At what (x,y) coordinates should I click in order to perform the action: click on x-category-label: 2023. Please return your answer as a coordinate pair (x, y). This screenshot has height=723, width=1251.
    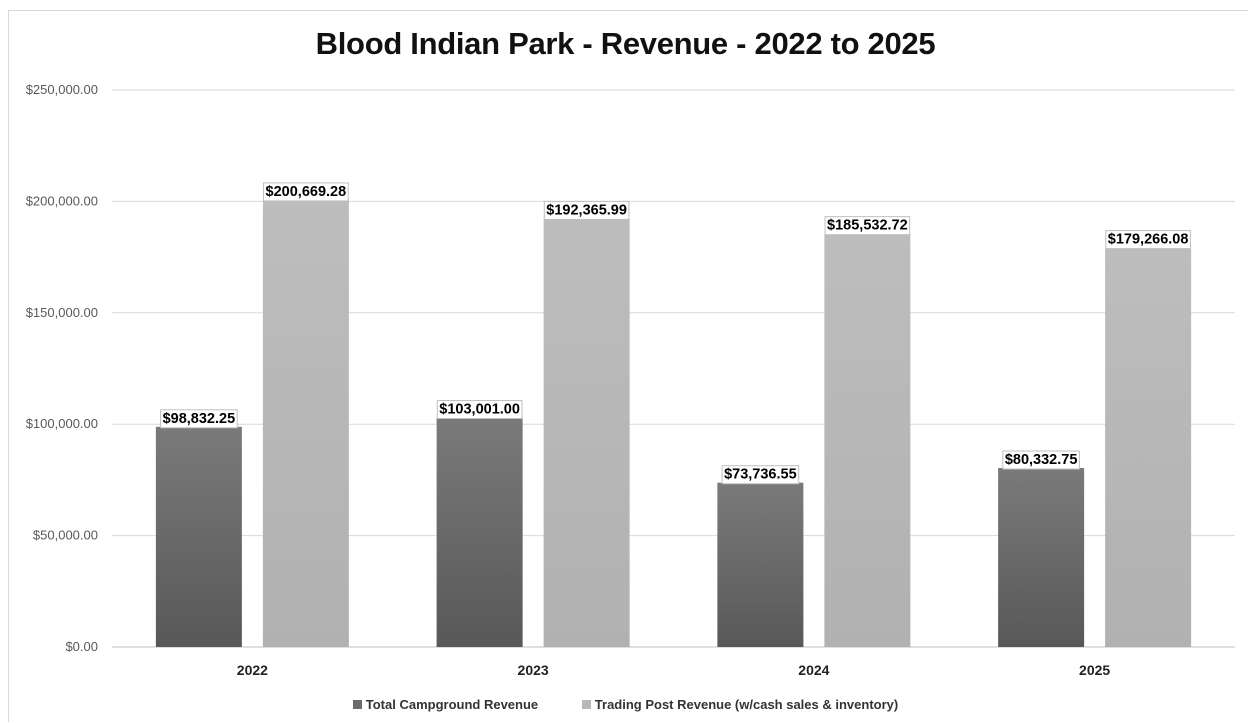
    Looking at the image, I should click on (533, 670).